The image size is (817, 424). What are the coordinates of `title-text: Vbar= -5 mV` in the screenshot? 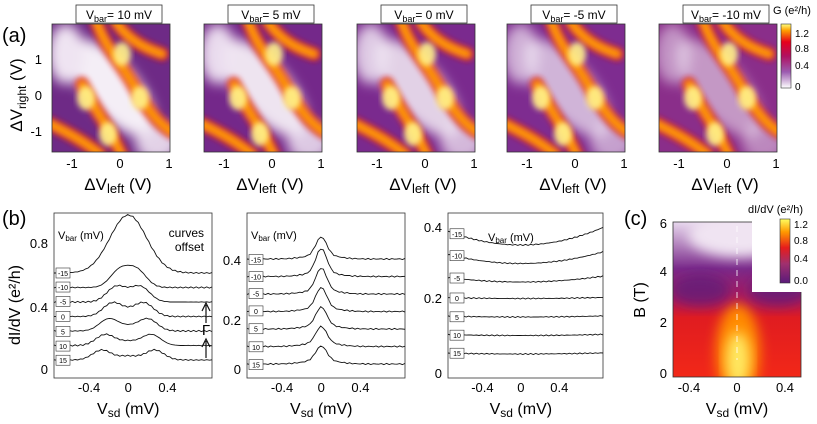 It's located at (573, 16).